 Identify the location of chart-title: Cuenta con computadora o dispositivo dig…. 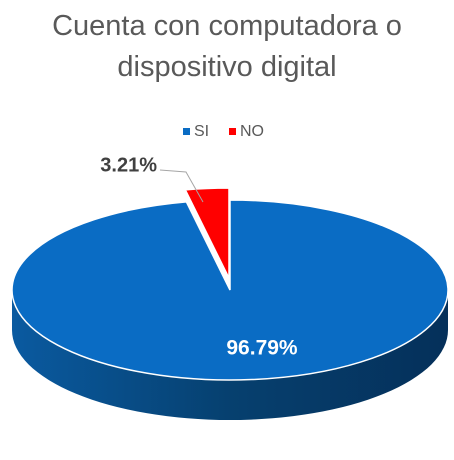
(227, 46).